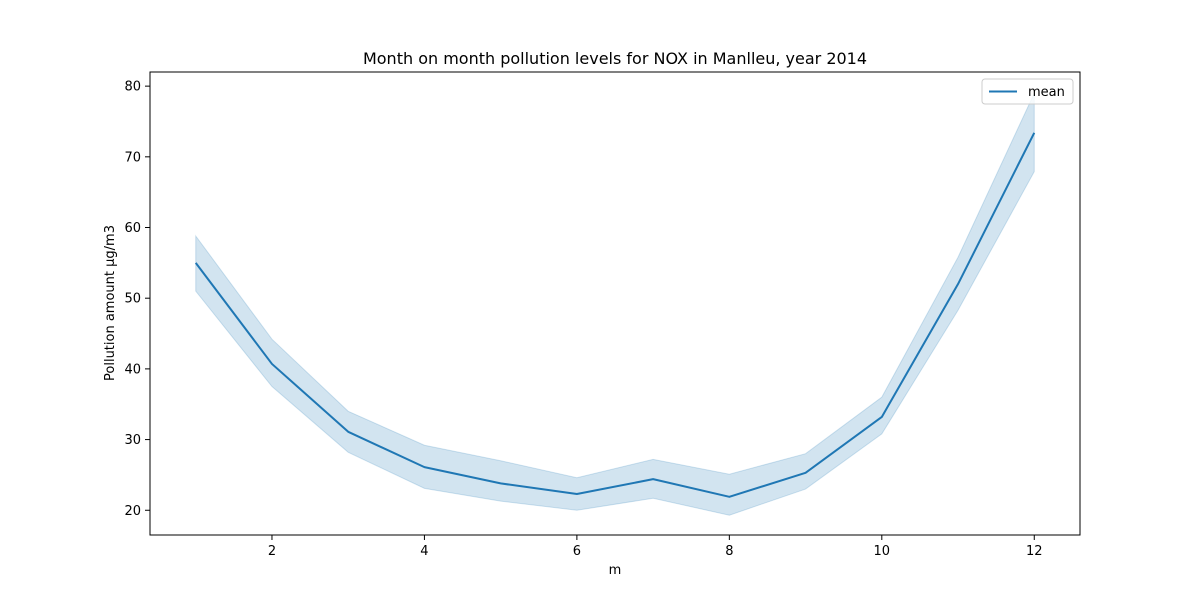 This screenshot has width=1200, height=600. Describe the element at coordinates (729, 551) in the screenshot. I see `x-tick-label: 8` at that location.